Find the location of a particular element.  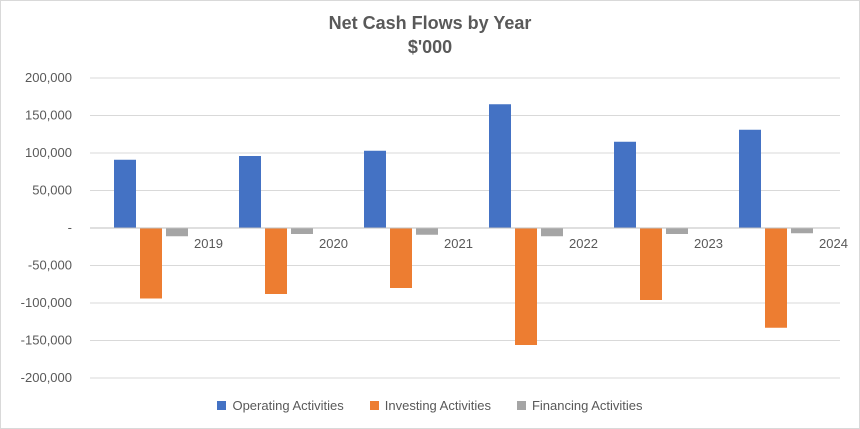

bar-operating-activities-2021 is located at coordinates (375, 189).